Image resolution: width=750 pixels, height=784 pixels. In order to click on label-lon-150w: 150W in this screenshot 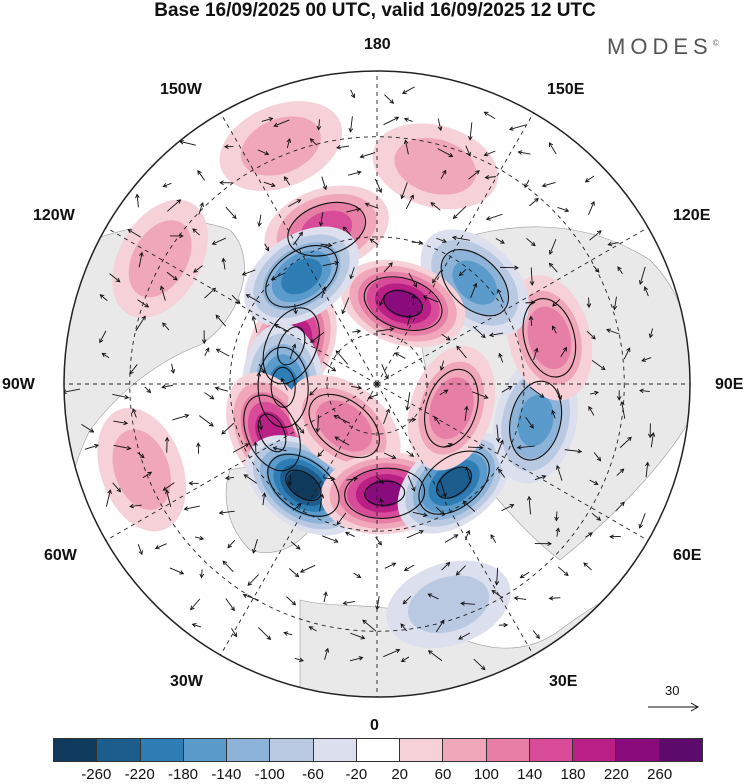, I will do `click(181, 90)`.